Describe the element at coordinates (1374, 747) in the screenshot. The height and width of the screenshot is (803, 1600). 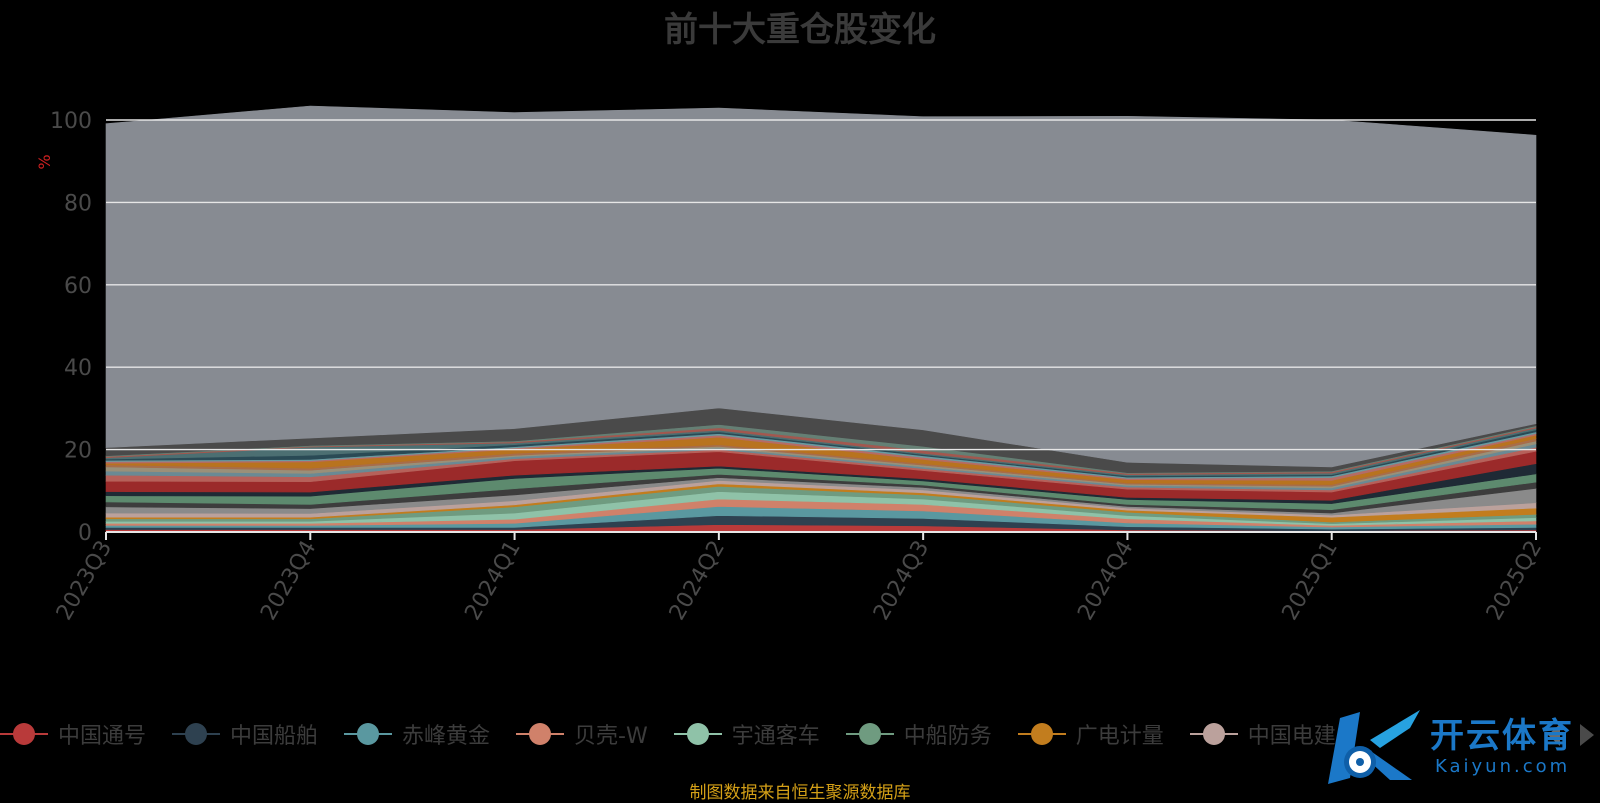
I see `watermark-logo-icon` at that location.